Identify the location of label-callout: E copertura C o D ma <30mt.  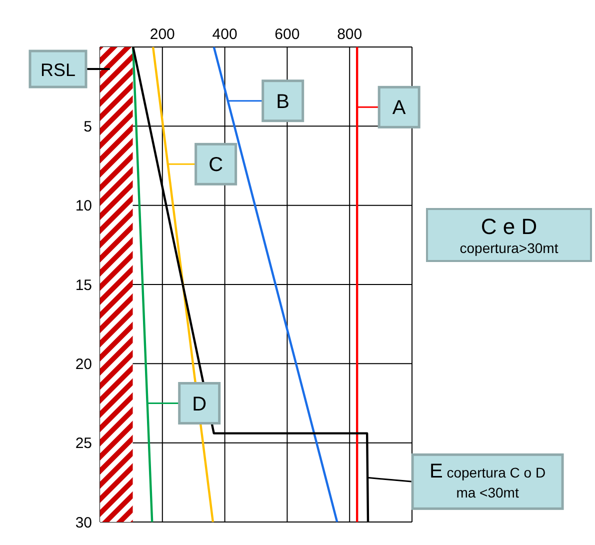
(465, 481).